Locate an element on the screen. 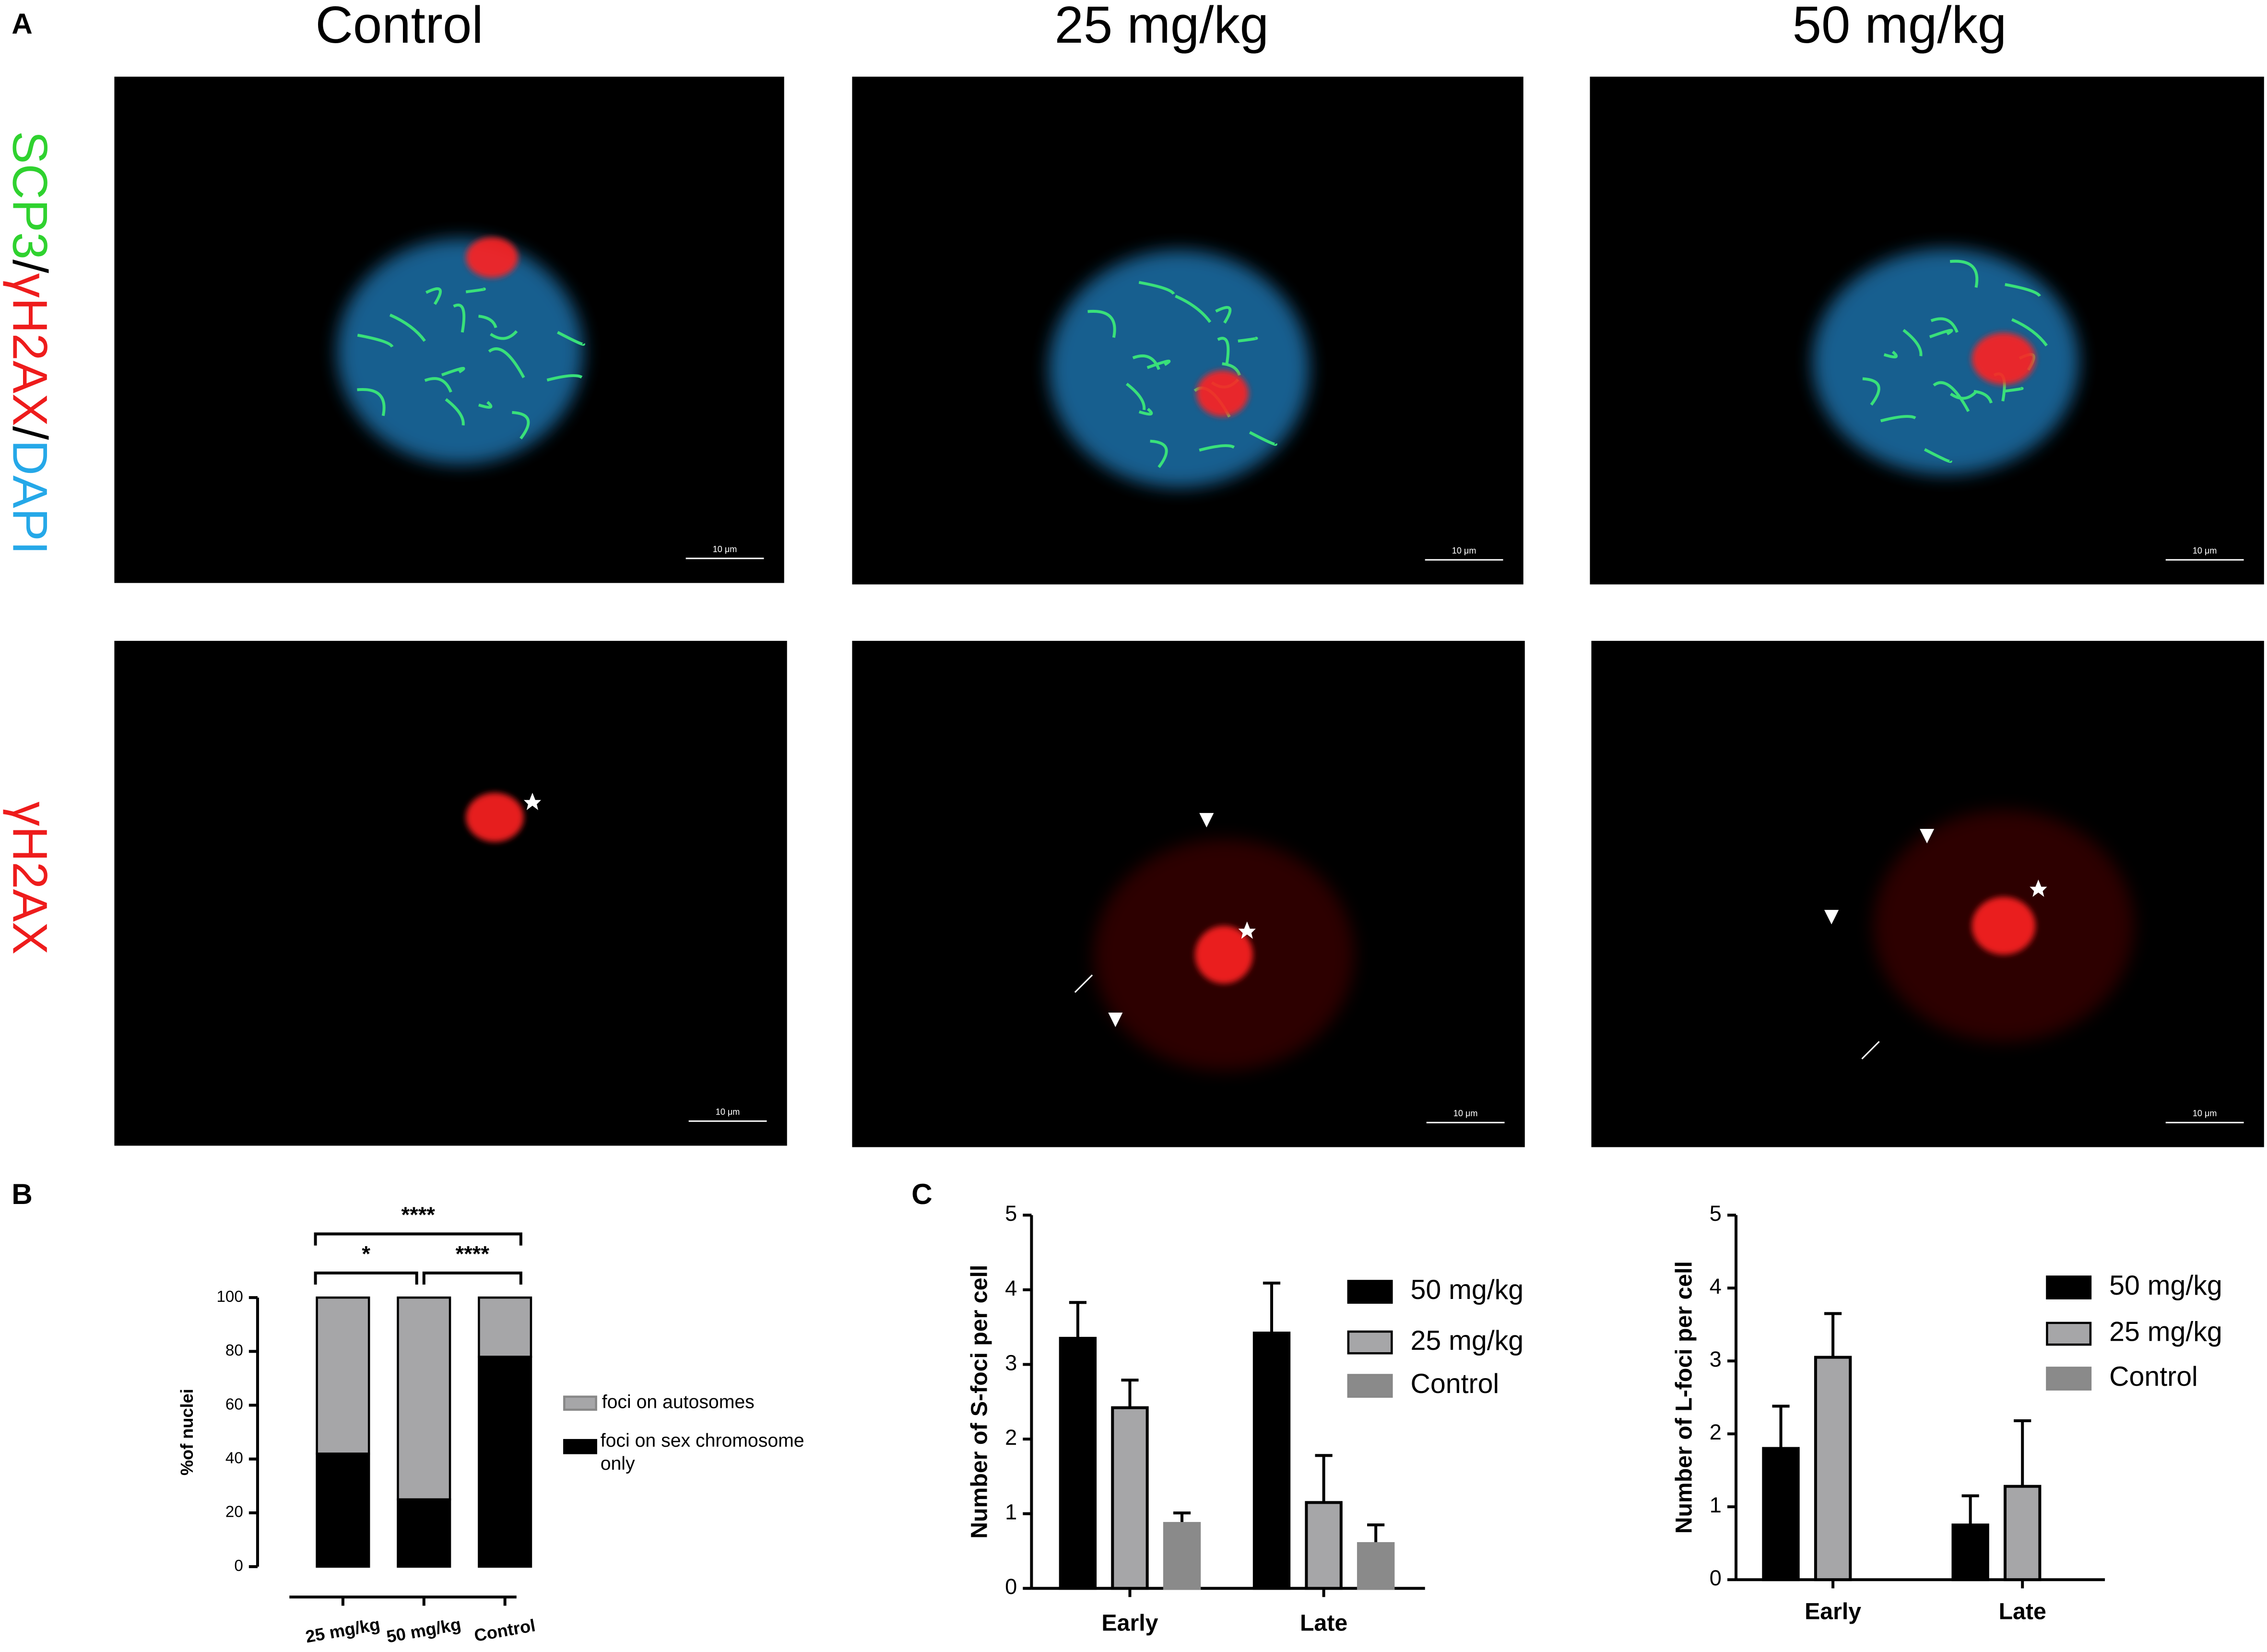 Image resolution: width=2267 pixels, height=1652 pixels. column-title: 50 mg/kg is located at coordinates (1900, 27).